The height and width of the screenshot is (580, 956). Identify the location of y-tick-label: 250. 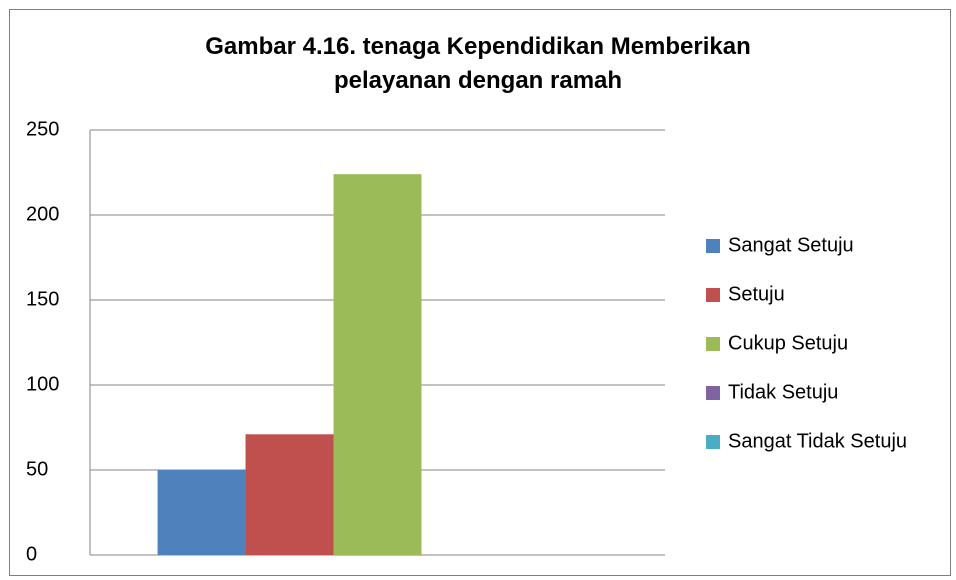
(42, 129).